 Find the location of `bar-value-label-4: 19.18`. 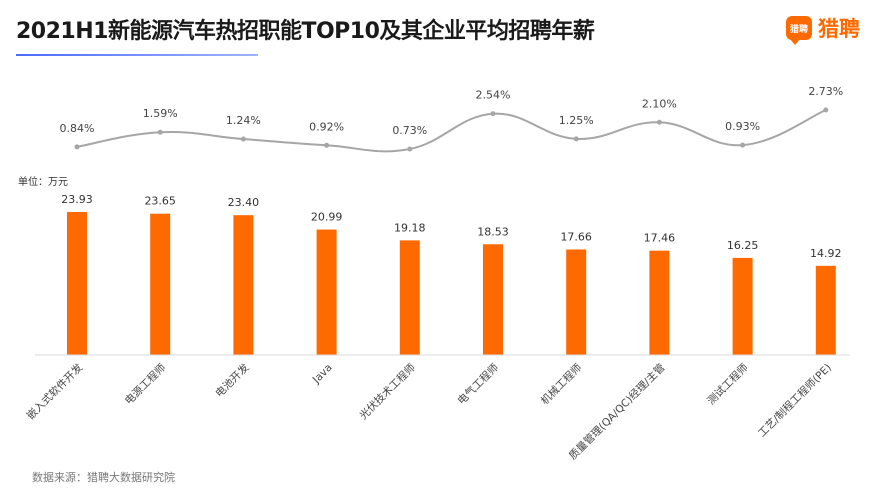

bar-value-label-4: 19.18 is located at coordinates (410, 227).